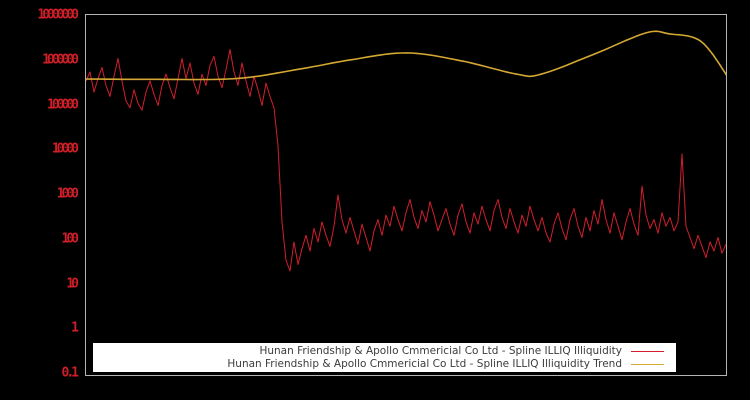 This screenshot has width=750, height=400. I want to click on y-tick-label: 10, so click(72, 283).